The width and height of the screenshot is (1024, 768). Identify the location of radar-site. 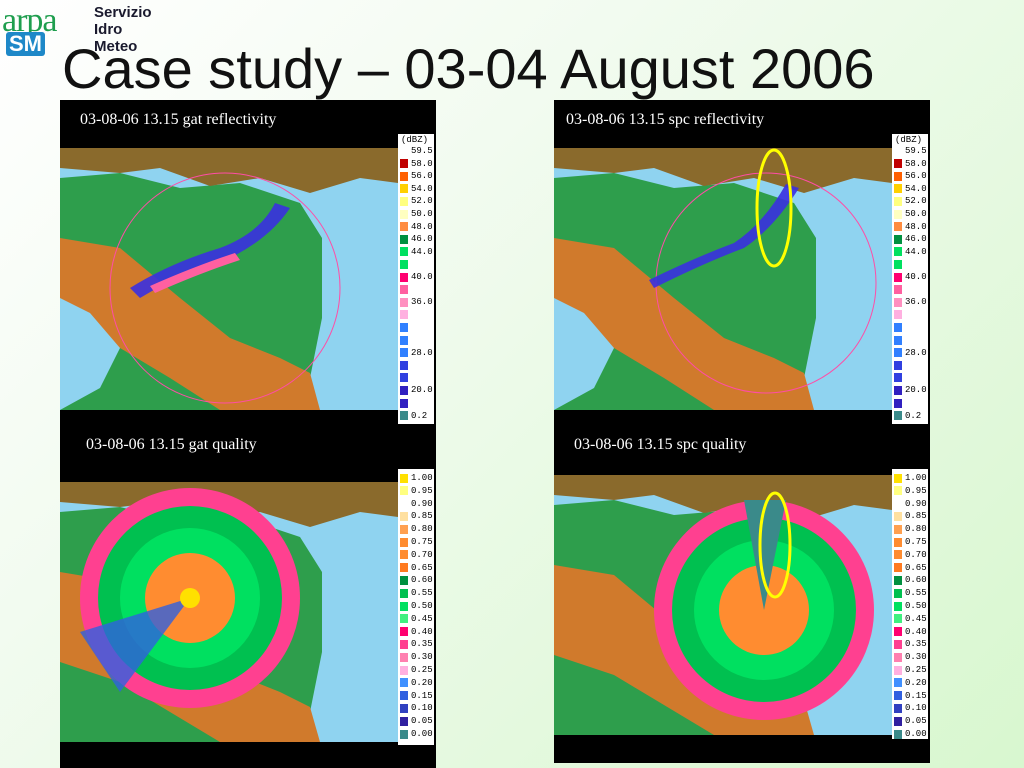
(190, 598).